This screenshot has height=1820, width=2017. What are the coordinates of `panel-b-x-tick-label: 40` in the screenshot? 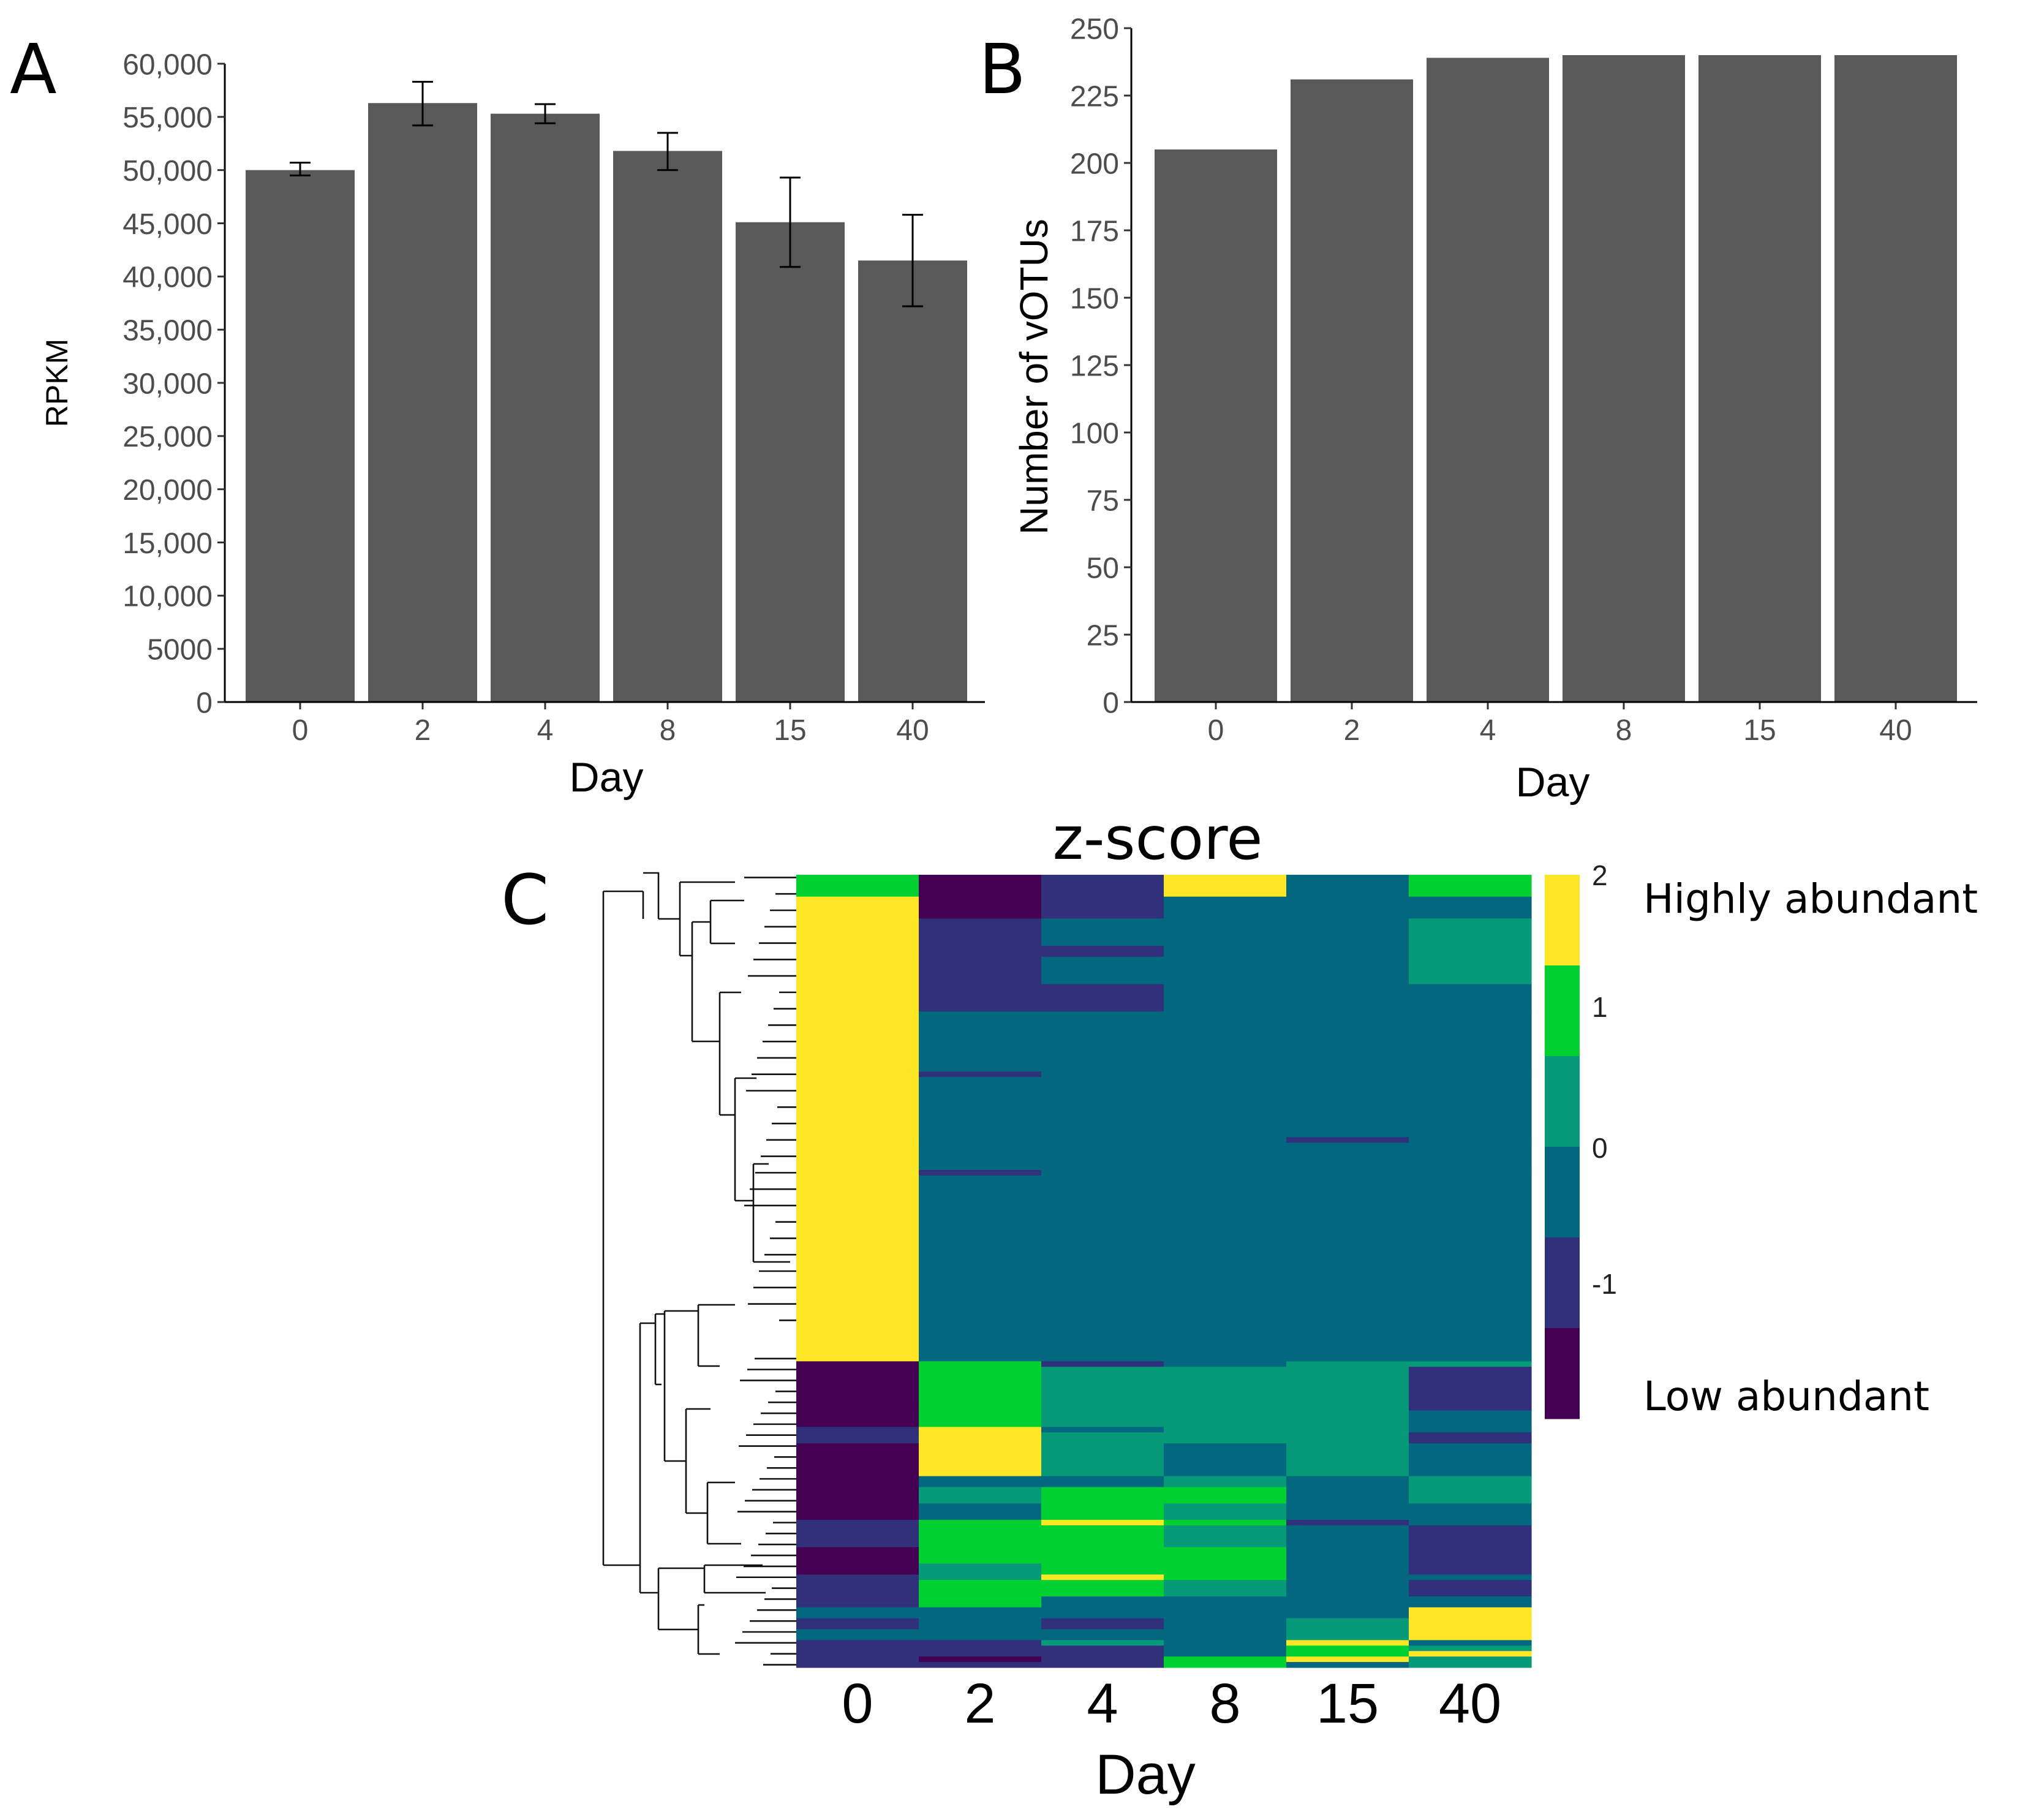 It's located at (1895, 730).